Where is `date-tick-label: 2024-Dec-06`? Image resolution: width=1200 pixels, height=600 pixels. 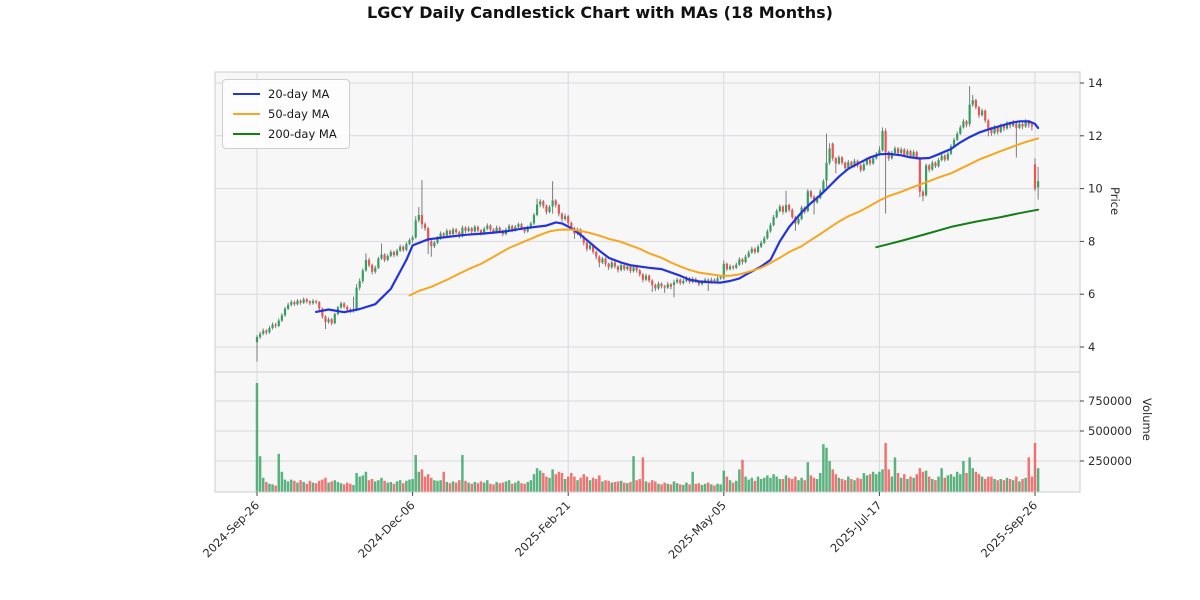 date-tick-label: 2024-Dec-06 is located at coordinates (386, 529).